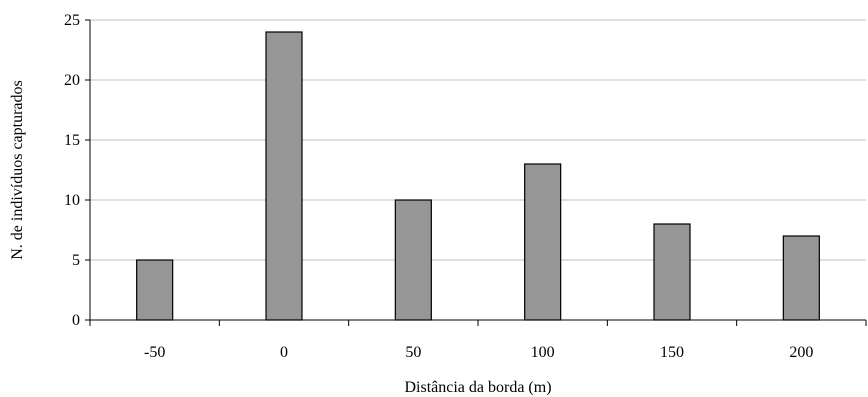  What do you see at coordinates (413, 352) in the screenshot?
I see `x-tick-label-2: 50` at bounding box center [413, 352].